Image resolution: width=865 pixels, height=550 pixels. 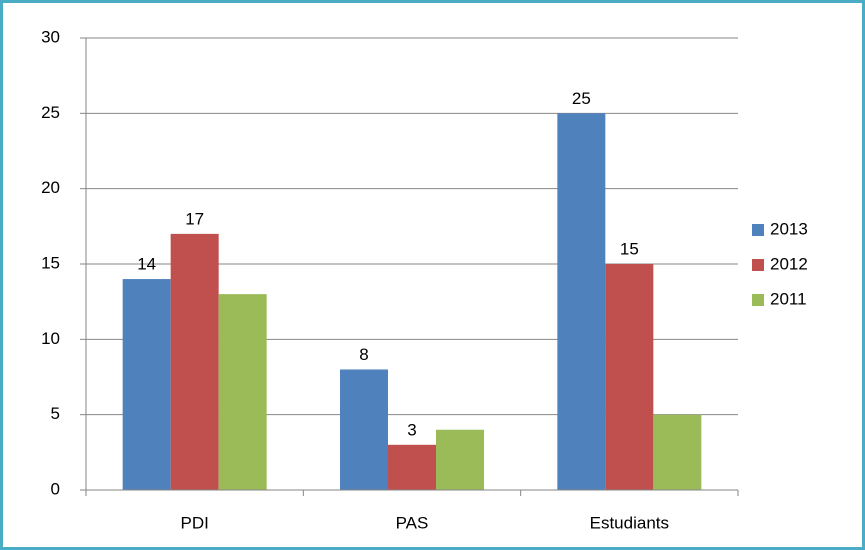 What do you see at coordinates (412, 522) in the screenshot?
I see `x-tick-label: PAS` at bounding box center [412, 522].